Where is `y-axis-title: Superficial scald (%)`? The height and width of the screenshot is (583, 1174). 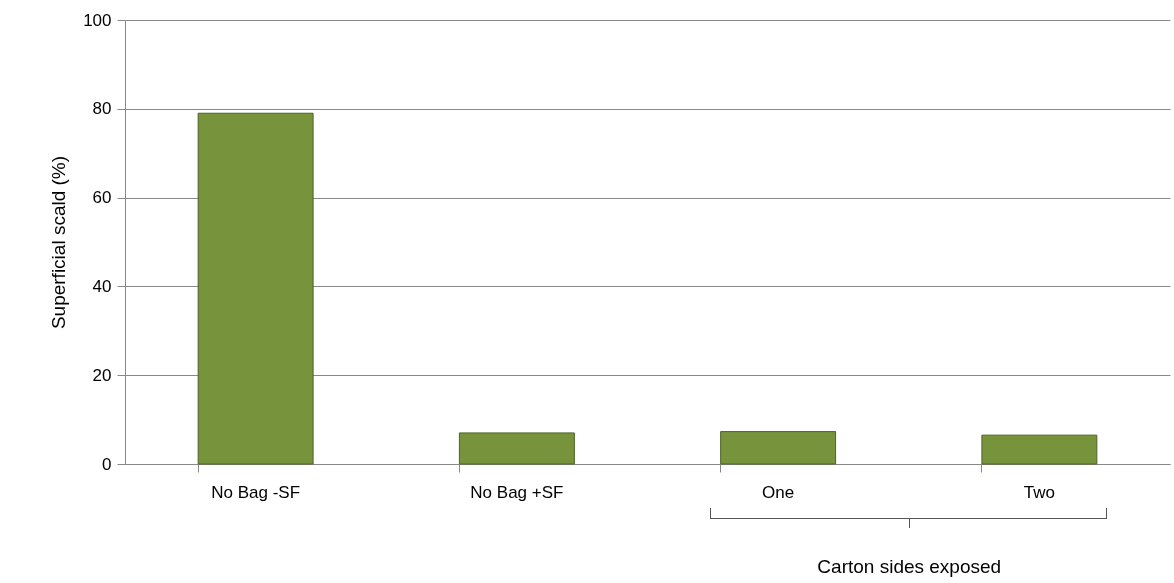 y-axis-title: Superficial scald (%) is located at coordinates (59, 242).